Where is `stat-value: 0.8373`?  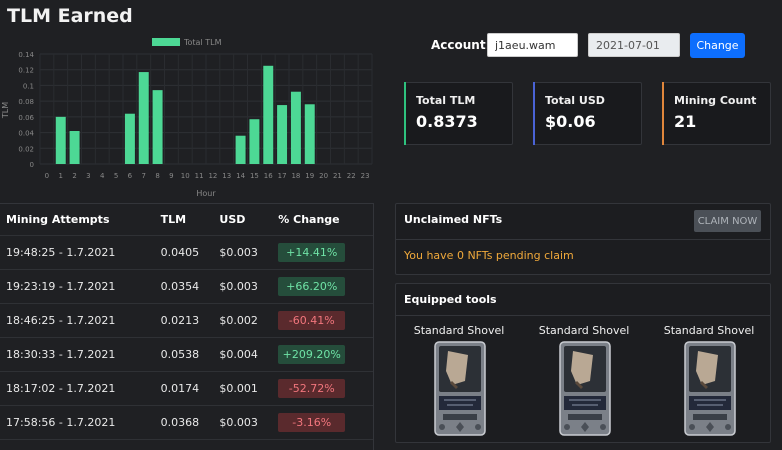 stat-value: 0.8373 is located at coordinates (447, 121).